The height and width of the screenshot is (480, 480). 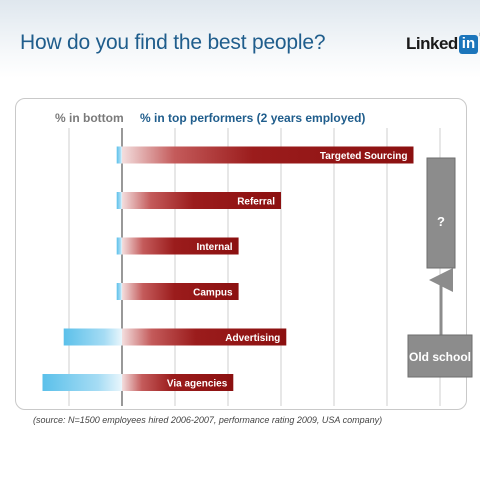 What do you see at coordinates (197, 384) in the screenshot?
I see `bar-category-label: Via agencies` at bounding box center [197, 384].